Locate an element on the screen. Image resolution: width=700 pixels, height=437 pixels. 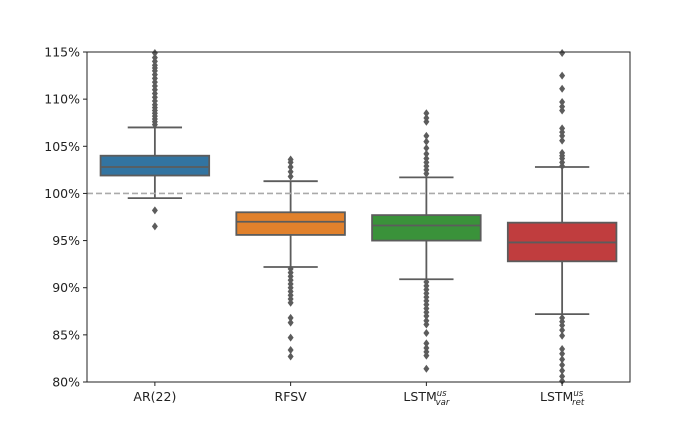
y-tick-label: 90% is located at coordinates (66, 287).